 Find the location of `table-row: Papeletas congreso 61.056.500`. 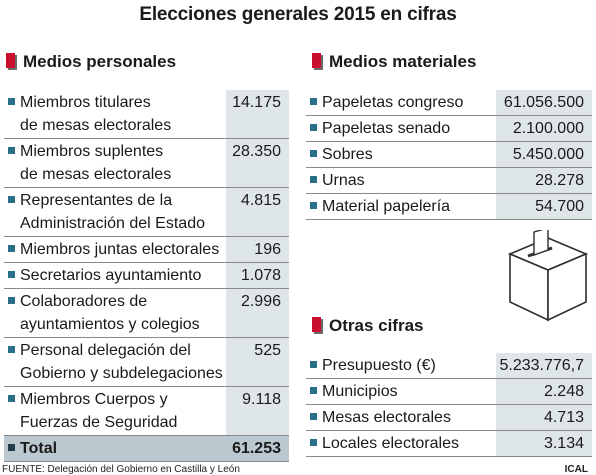

table-row: Papeletas congreso 61.056.500 is located at coordinates (449, 103).